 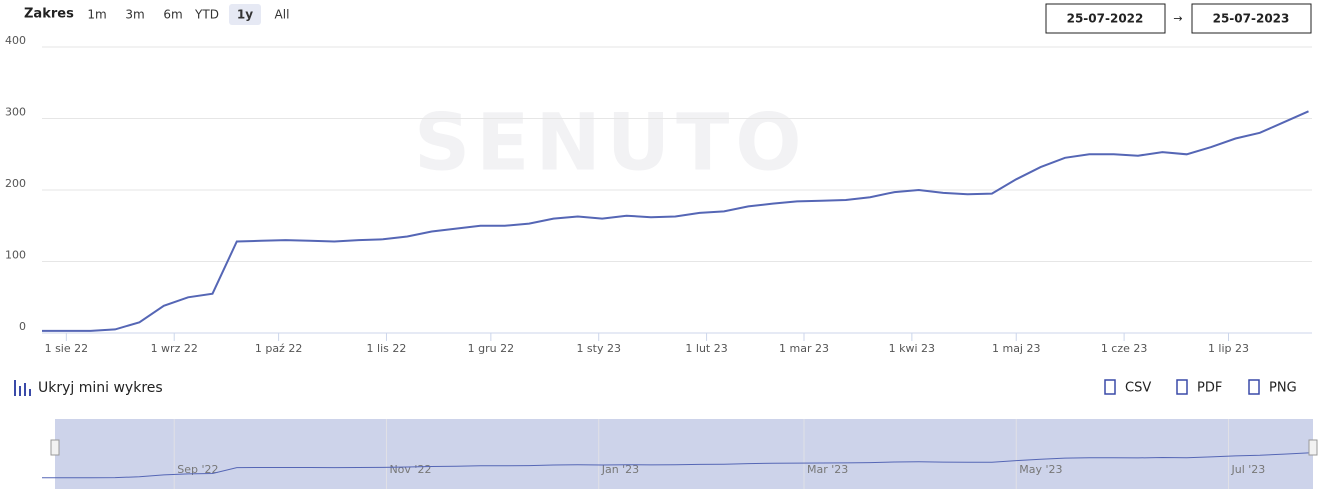 What do you see at coordinates (611, 143) in the screenshot?
I see `watermark: SENUTO` at bounding box center [611, 143].